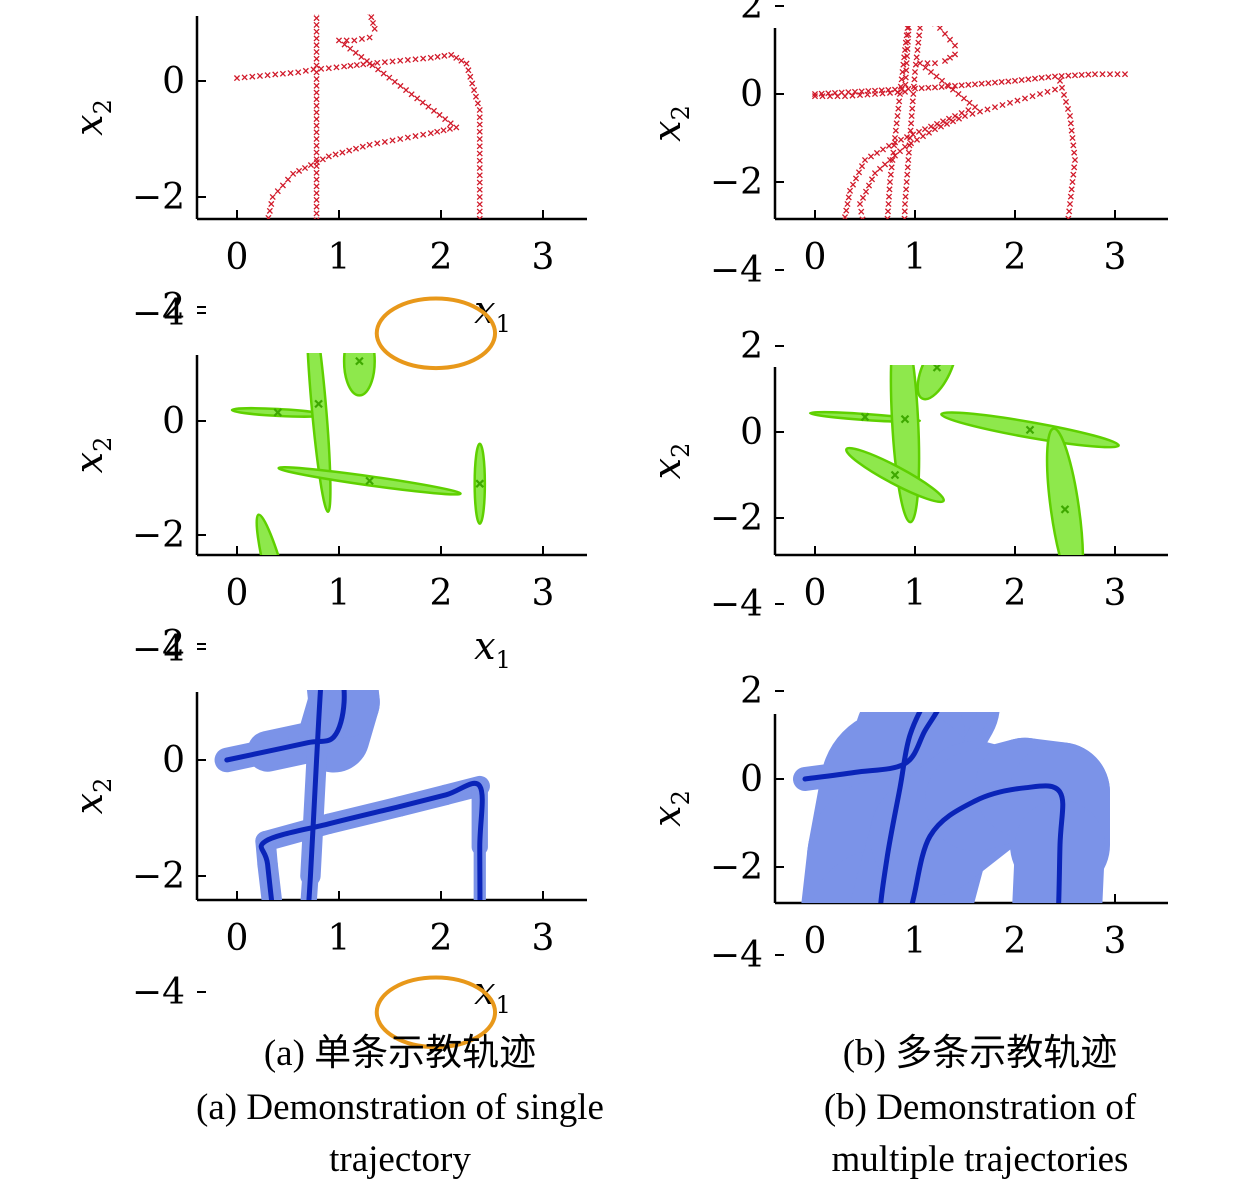 The width and height of the screenshot is (1260, 1189). What do you see at coordinates (980, 1107) in the screenshot?
I see `caption-b-en-line1: (b) Demonstration of` at bounding box center [980, 1107].